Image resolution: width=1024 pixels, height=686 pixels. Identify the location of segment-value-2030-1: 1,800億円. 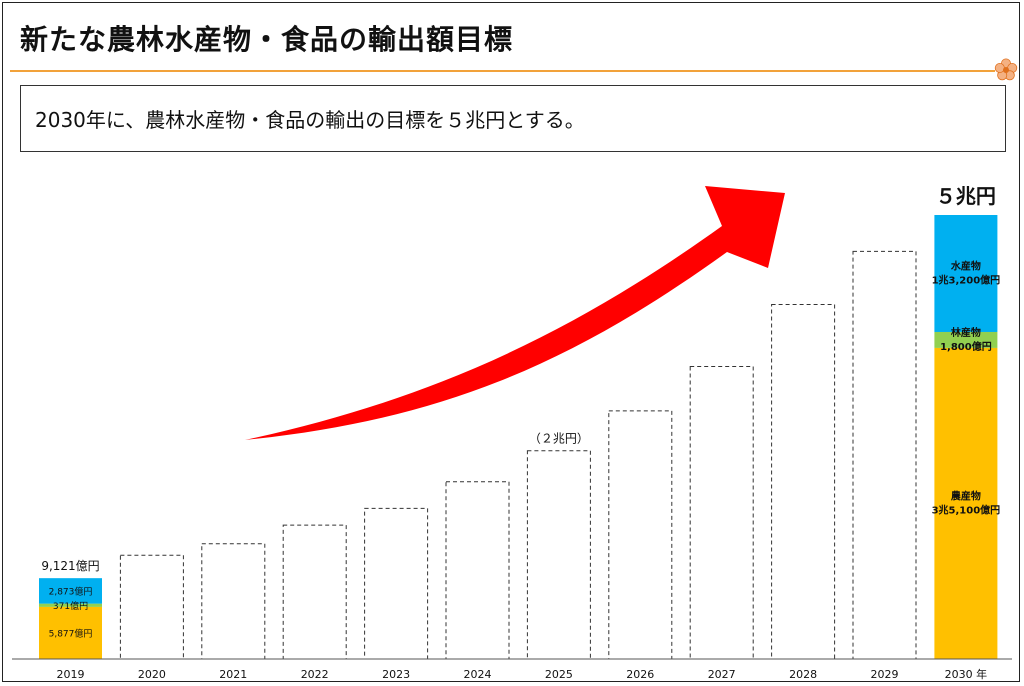
(966, 346).